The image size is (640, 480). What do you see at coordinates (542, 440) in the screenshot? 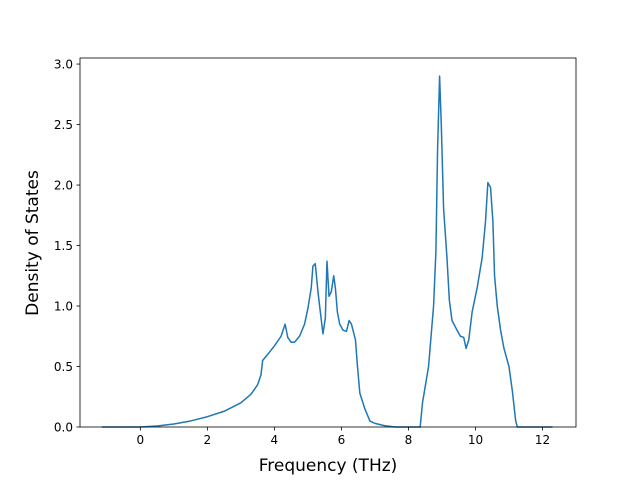
I see `x-tick-label: 12` at bounding box center [542, 440].